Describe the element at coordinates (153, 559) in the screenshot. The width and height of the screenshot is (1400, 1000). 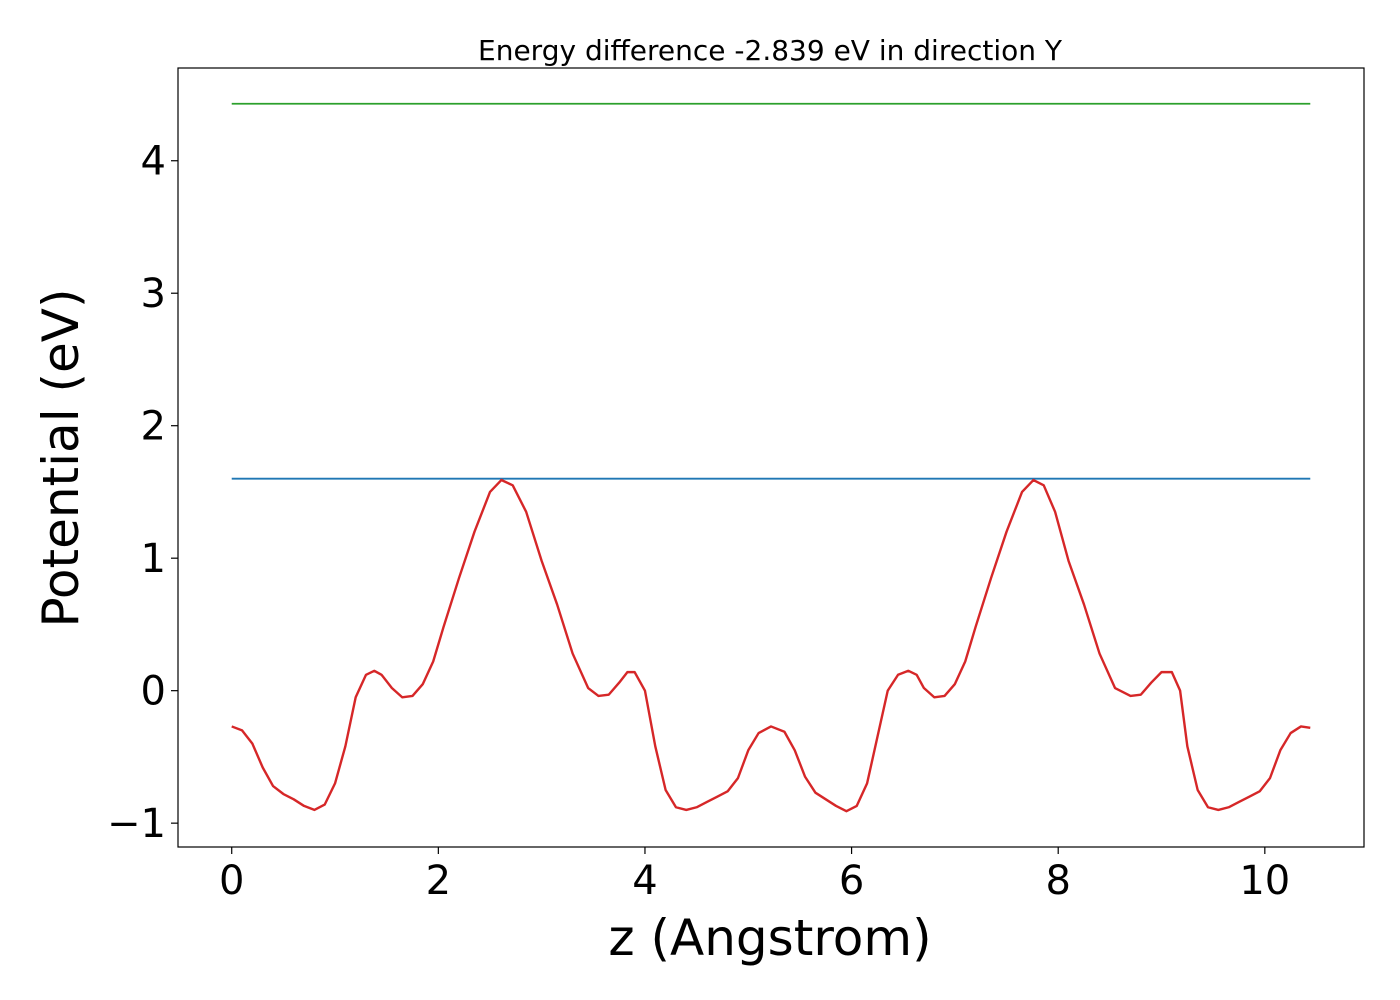
I see `y-tick-label: 1` at that location.